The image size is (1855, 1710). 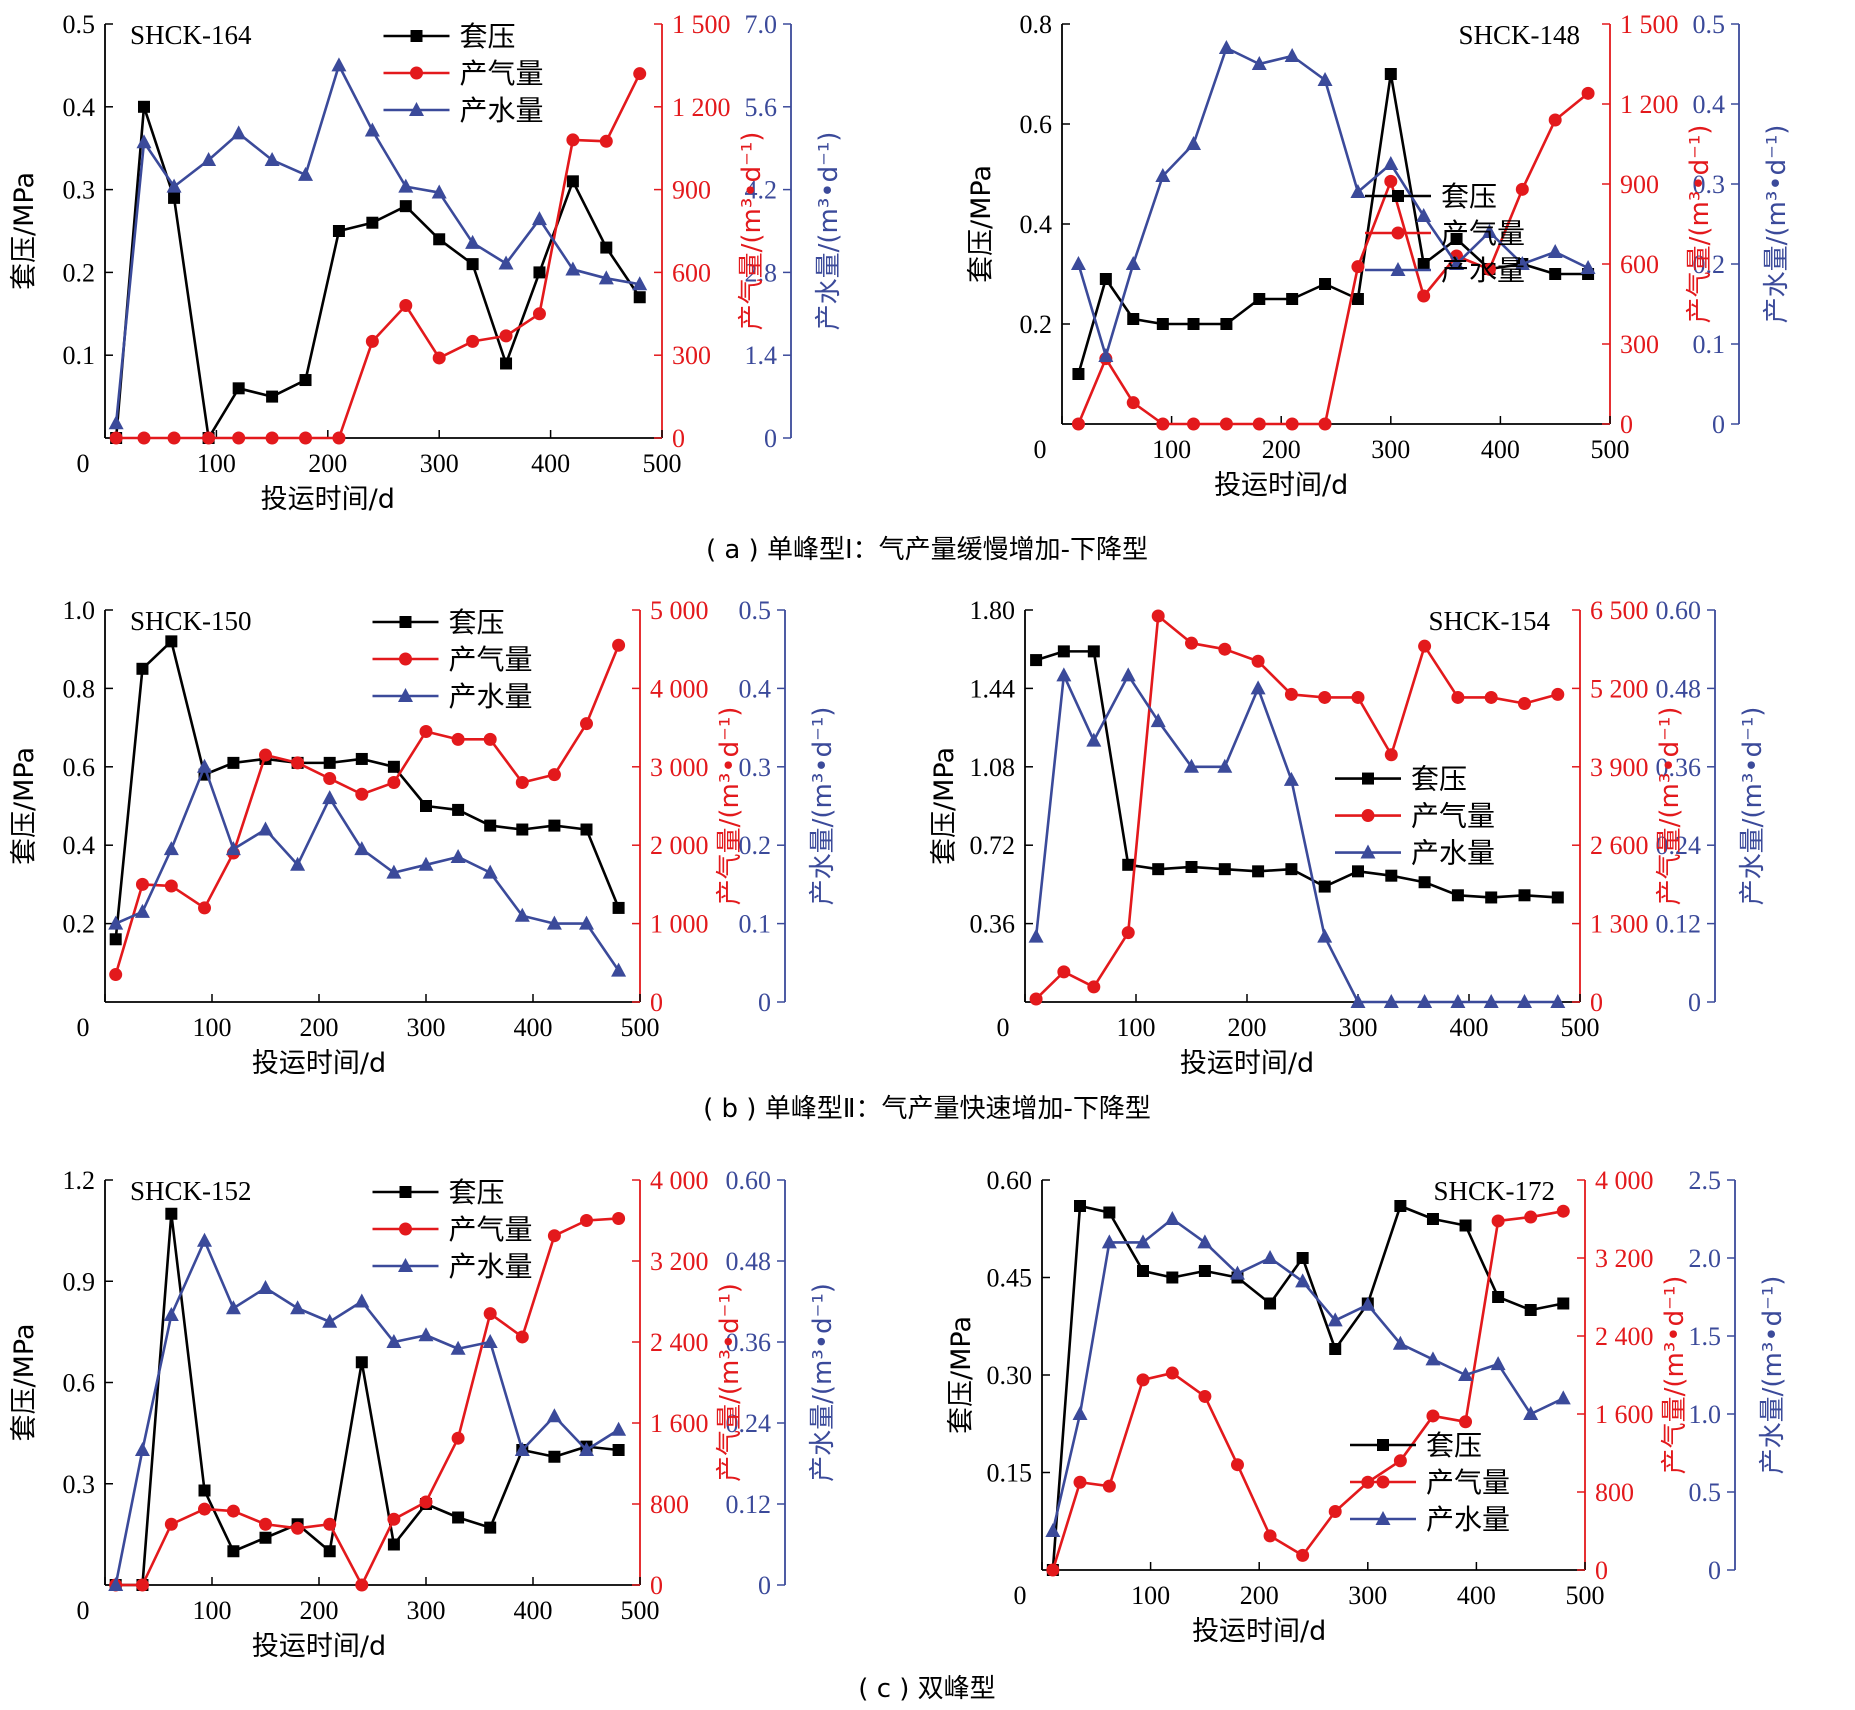 I want to click on y2-tick-label: 900, so click(x=1639, y=184).